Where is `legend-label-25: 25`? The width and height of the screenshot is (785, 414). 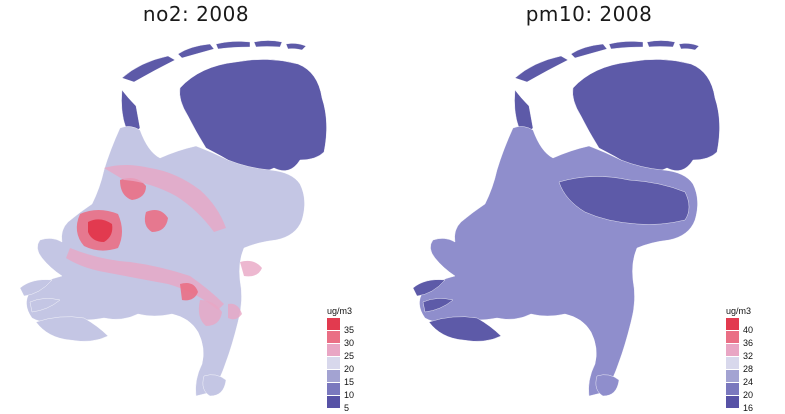 legend-label-25: 25 is located at coordinates (349, 356).